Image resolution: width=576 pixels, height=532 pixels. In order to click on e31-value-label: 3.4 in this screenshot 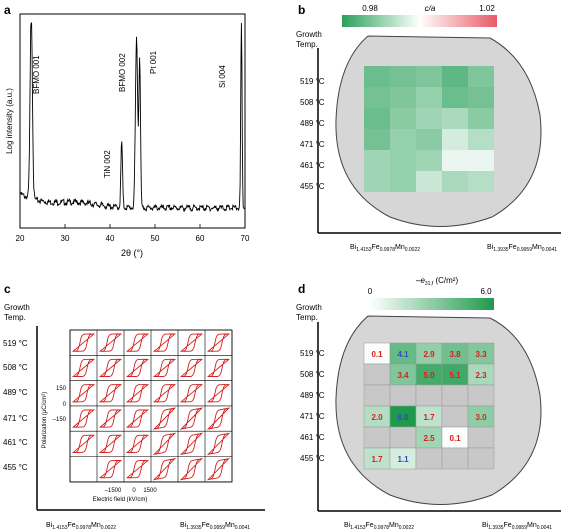, I will do `click(403, 375)`.